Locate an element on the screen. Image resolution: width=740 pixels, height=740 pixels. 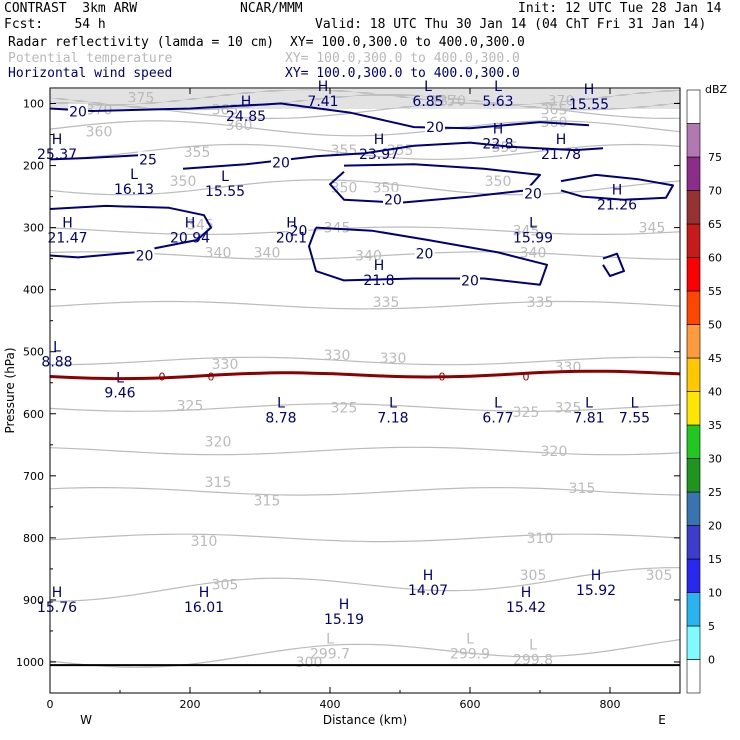
theta-label: 325 is located at coordinates (344, 409).